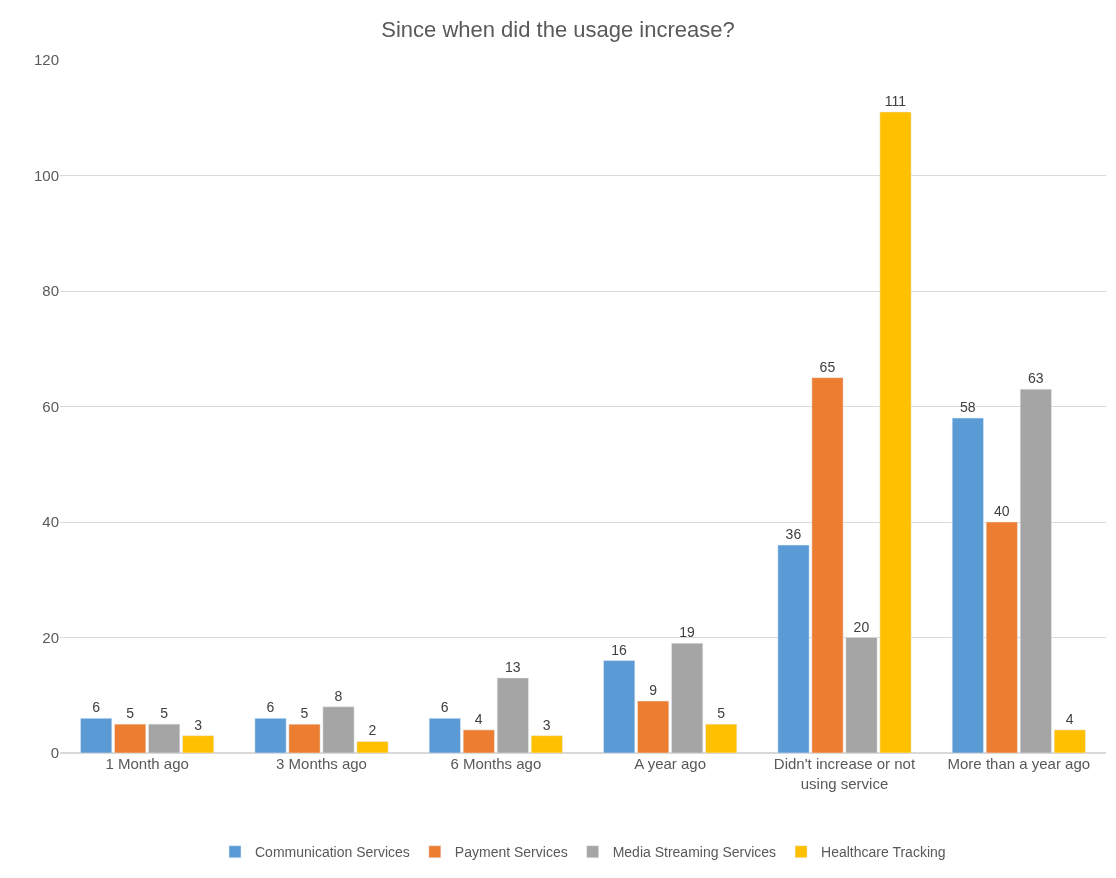 The height and width of the screenshot is (878, 1116). Describe the element at coordinates (558, 30) in the screenshot. I see `chart-title: Since when did the usage increase?` at that location.